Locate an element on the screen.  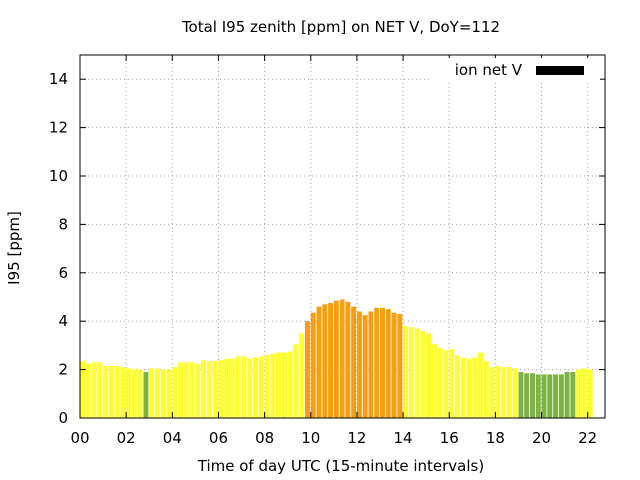
x-tick-label: 12 is located at coordinates (356, 438).